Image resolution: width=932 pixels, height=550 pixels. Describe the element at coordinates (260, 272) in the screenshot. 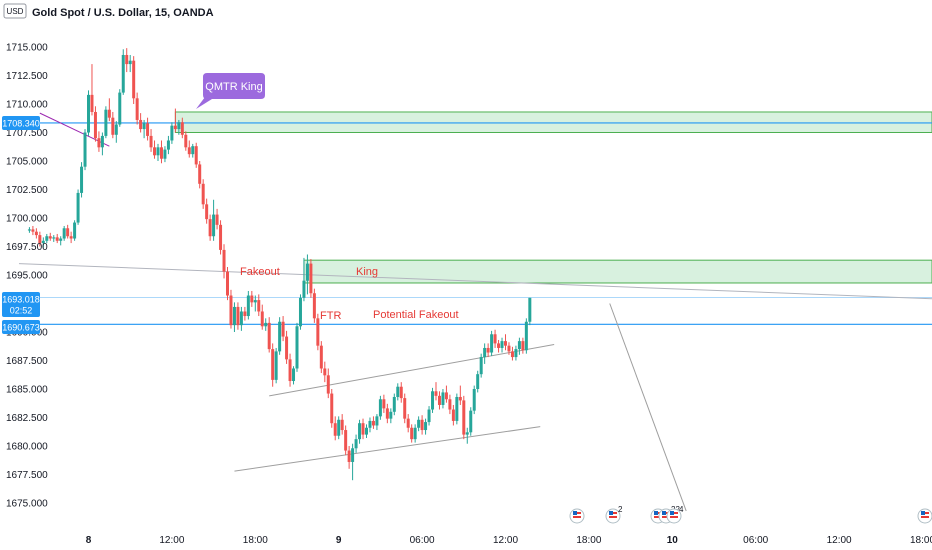

I see `fakeout-label: Fakeout` at that location.